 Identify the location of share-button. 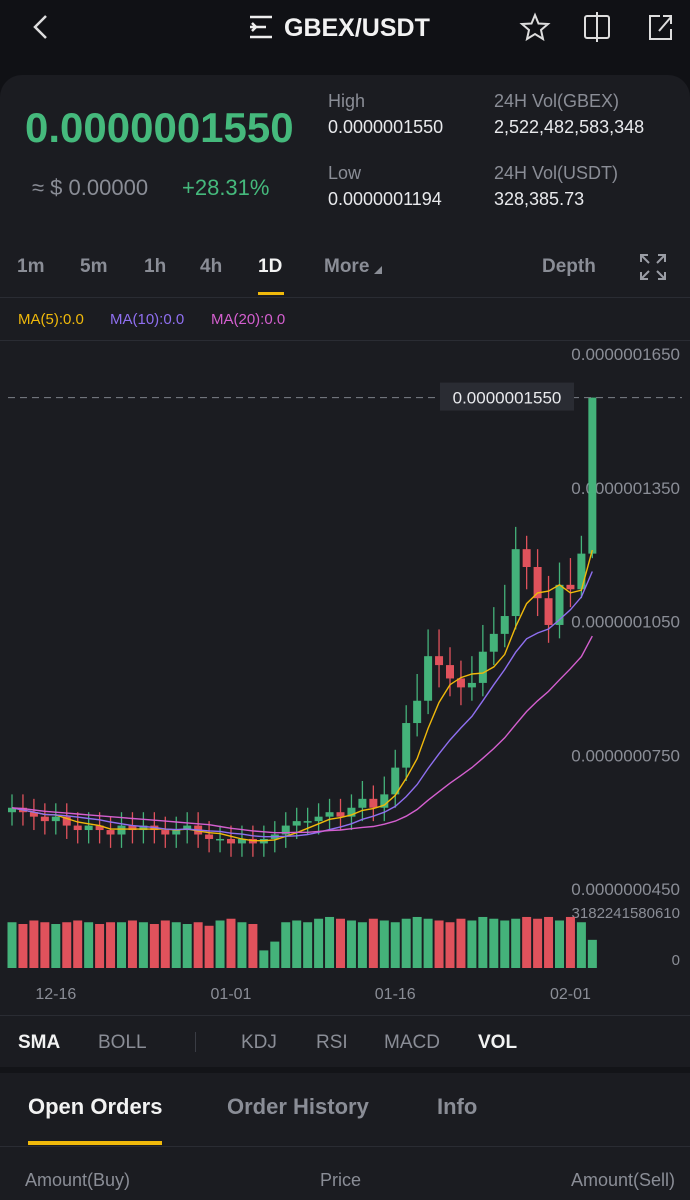
(660, 27).